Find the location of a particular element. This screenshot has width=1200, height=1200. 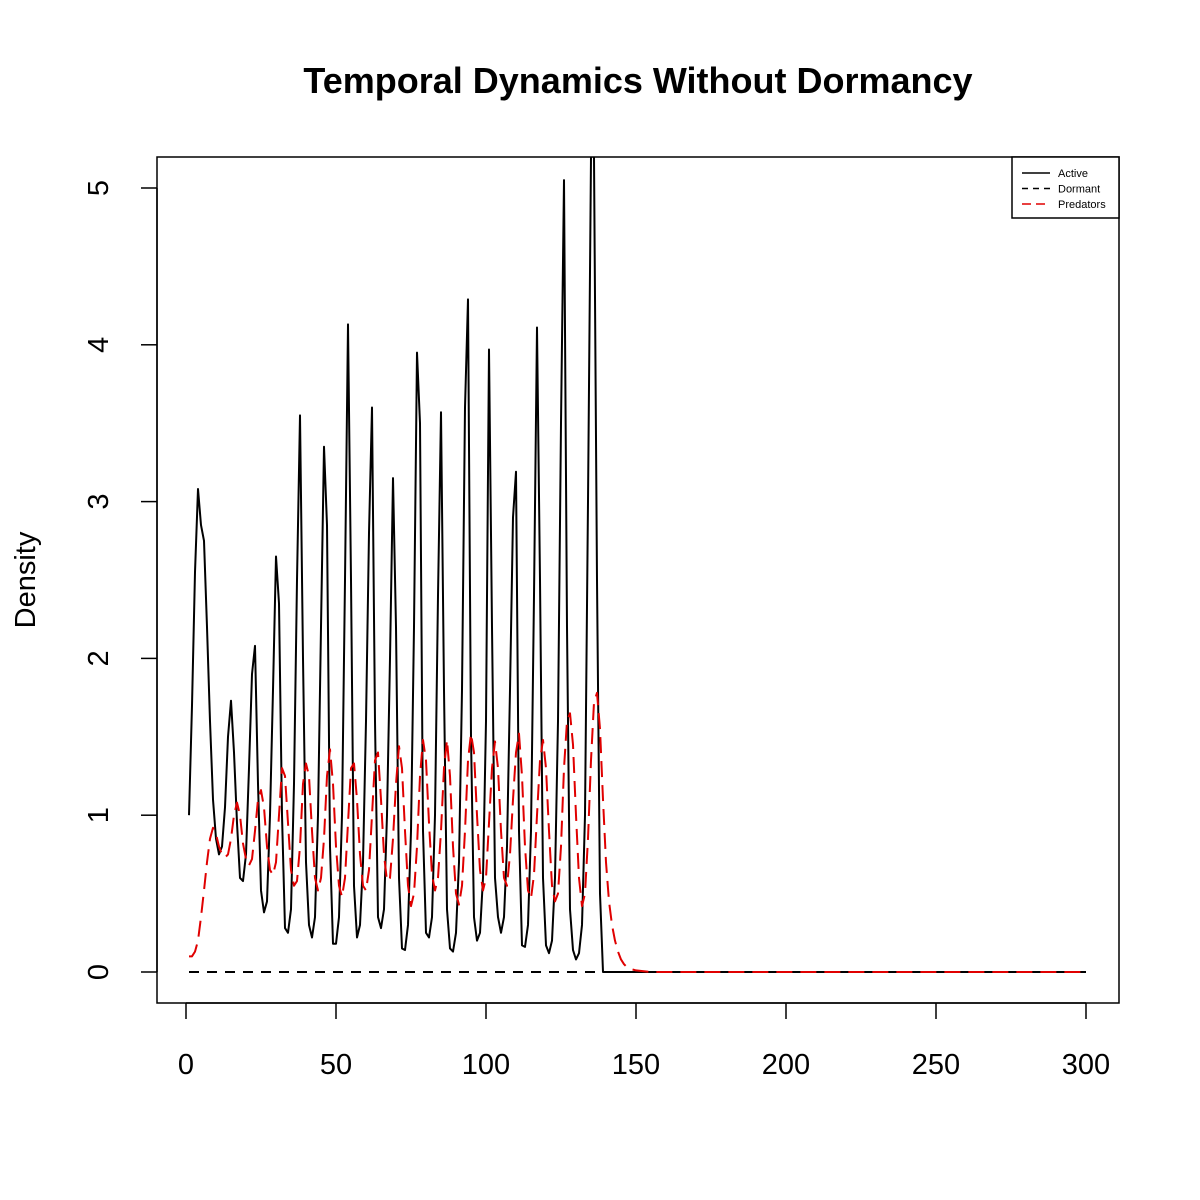

legend: Active Dormant Predators is located at coordinates (1065, 187).